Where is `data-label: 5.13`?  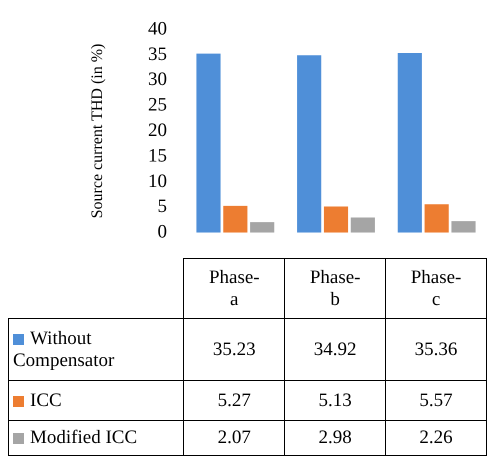
data-label: 5.13 is located at coordinates (335, 400).